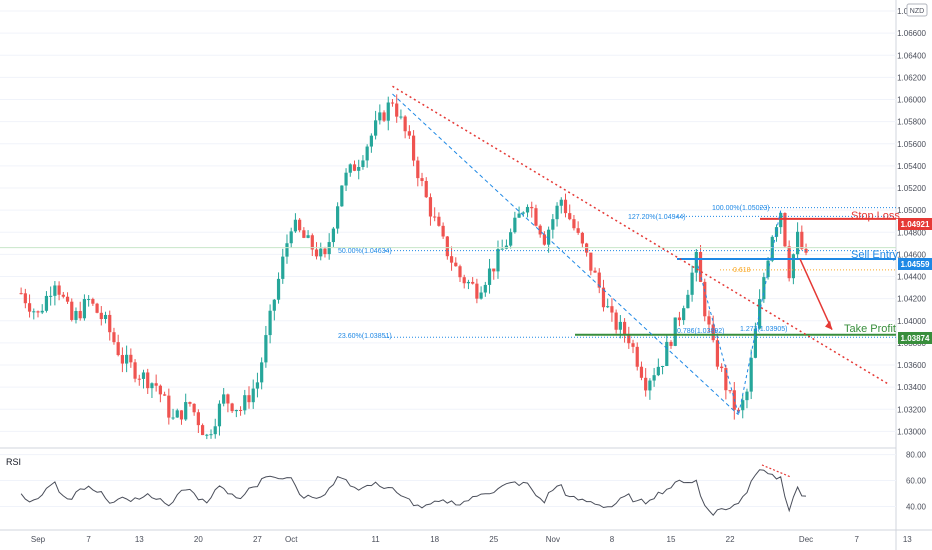 The height and width of the screenshot is (550, 932). Describe the element at coordinates (38, 539) in the screenshot. I see `x-tick-label: Sep` at that location.